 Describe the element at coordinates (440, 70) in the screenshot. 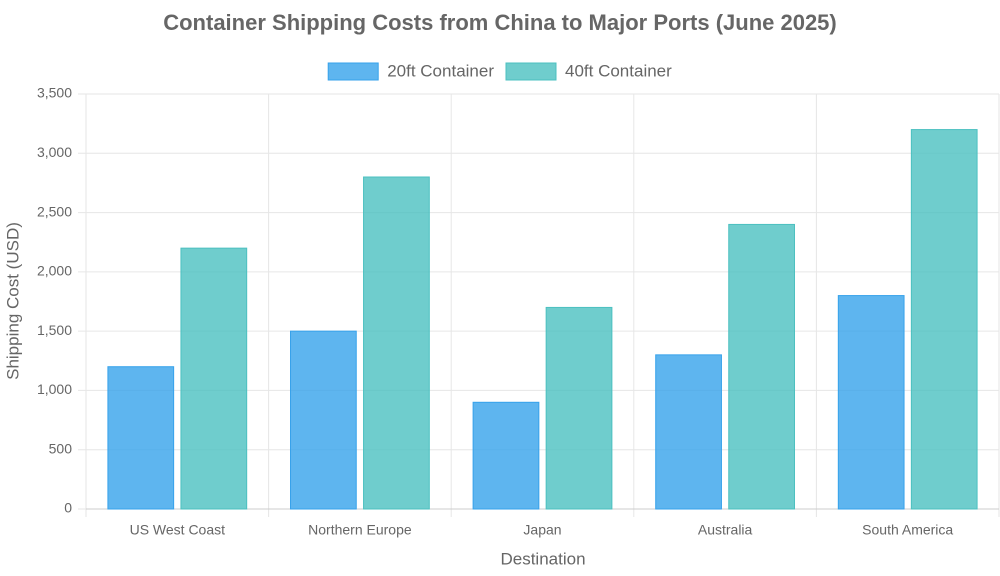

I see `legend-label: 20ft Container` at that location.